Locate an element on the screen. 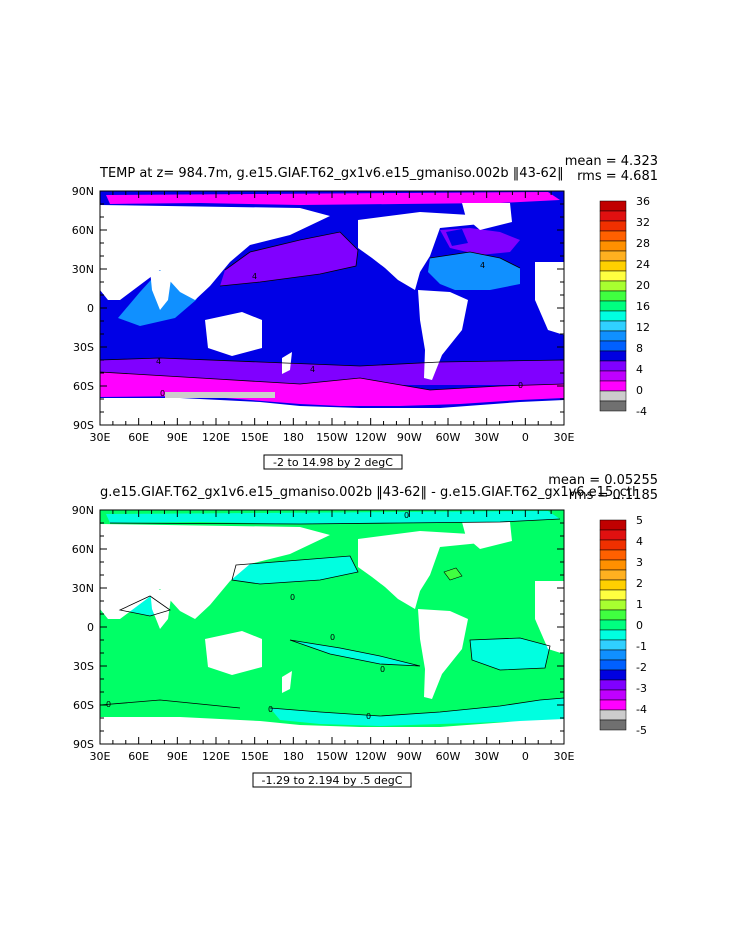  panel-2-colorbar-label: -1 is located at coordinates (641, 646).